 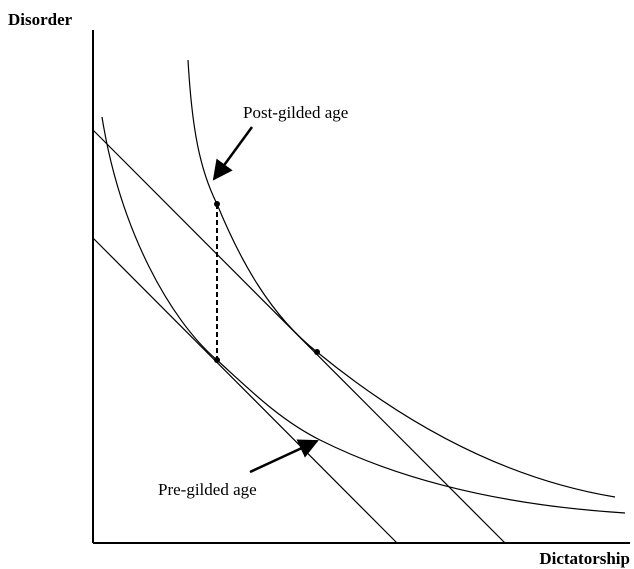 What do you see at coordinates (207, 489) in the screenshot?
I see `annotation: Pre-gilded age` at bounding box center [207, 489].